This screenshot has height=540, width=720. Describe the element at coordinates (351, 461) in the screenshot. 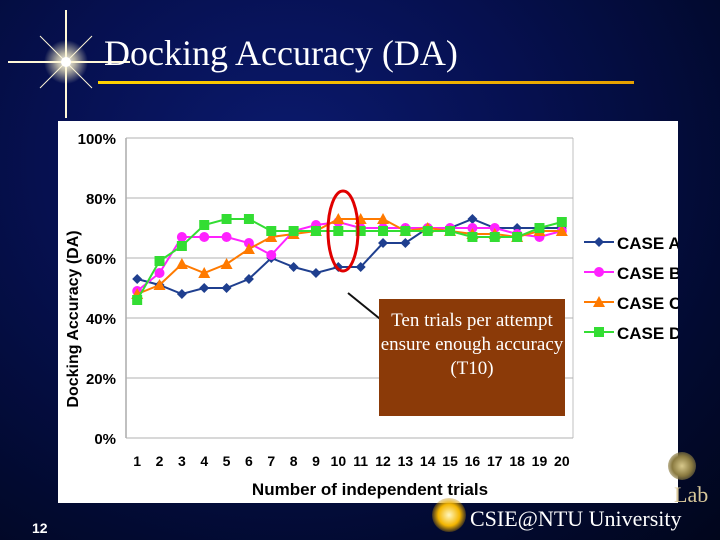

I see `x-tick-labels: 1 2 3 4 5 6 7 8 9 10 11 12 13 14 15 16 17 18 19 20` at that location.